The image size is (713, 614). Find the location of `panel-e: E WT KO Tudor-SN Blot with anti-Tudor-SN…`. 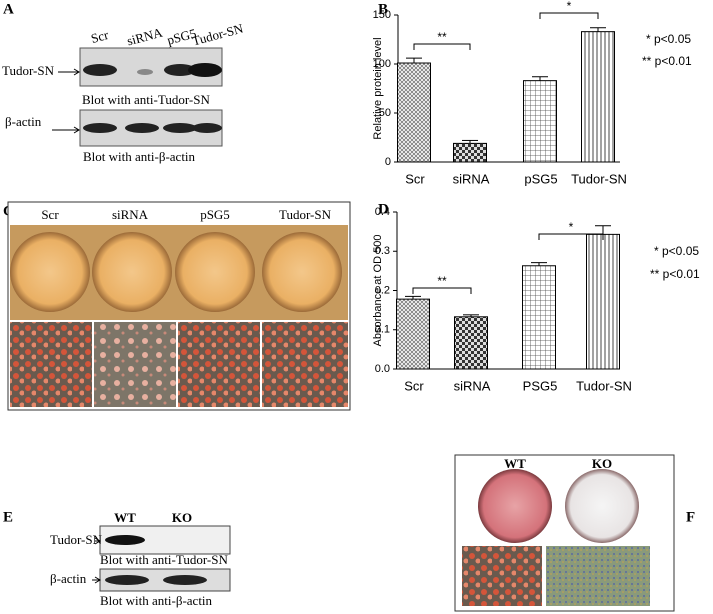

panel-e: E WT KO Tudor-SN Blot with anti-Tudor-SN… is located at coordinates (117, 558).